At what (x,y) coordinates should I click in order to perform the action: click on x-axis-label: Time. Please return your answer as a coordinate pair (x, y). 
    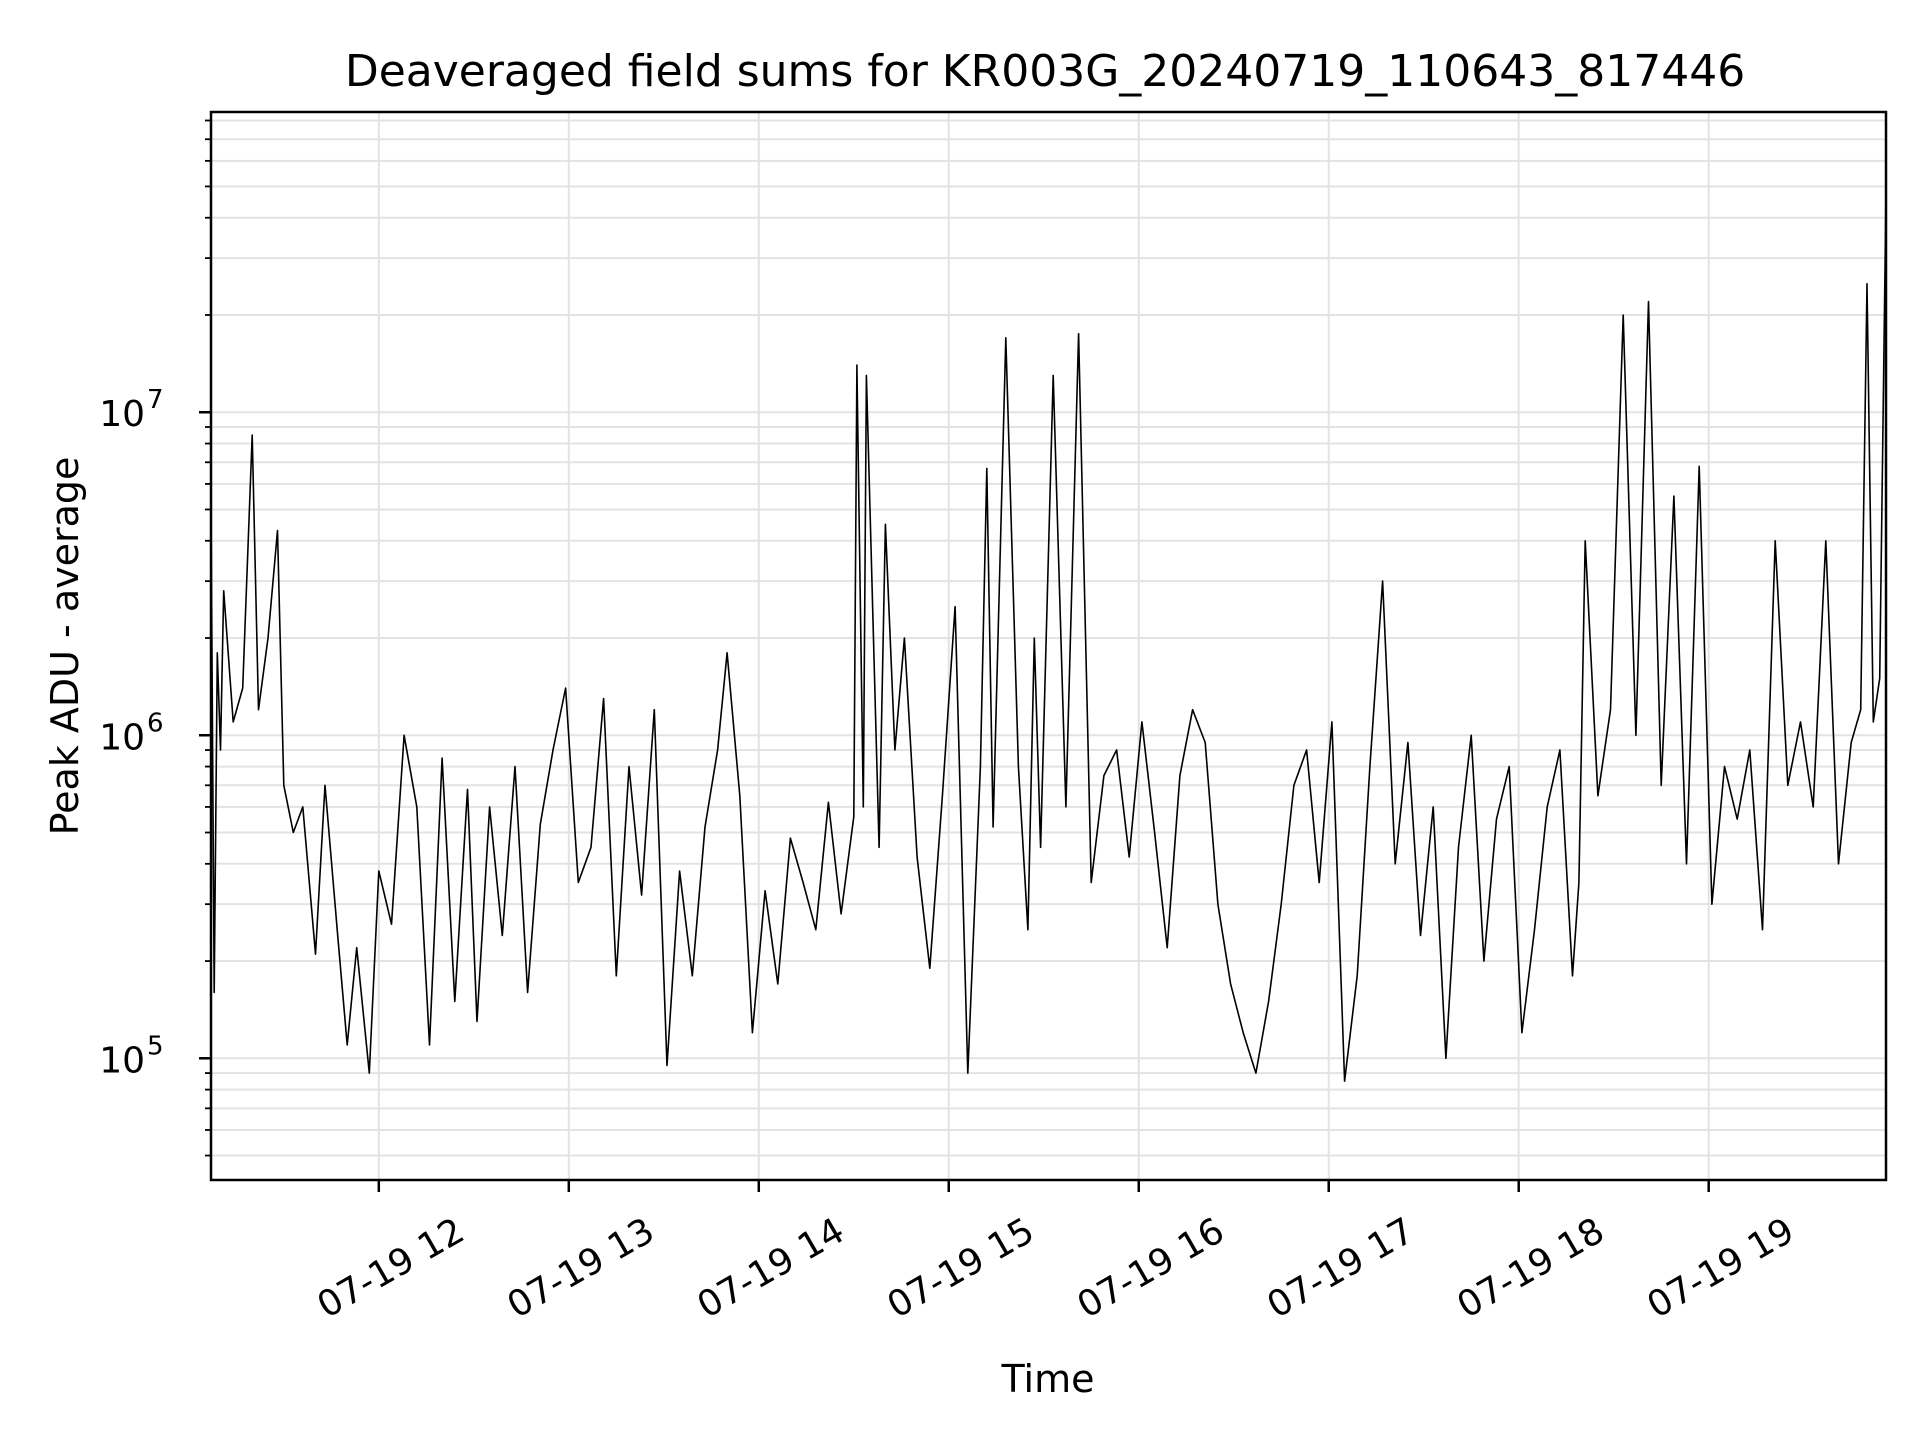
    Looking at the image, I should click on (1048, 1379).